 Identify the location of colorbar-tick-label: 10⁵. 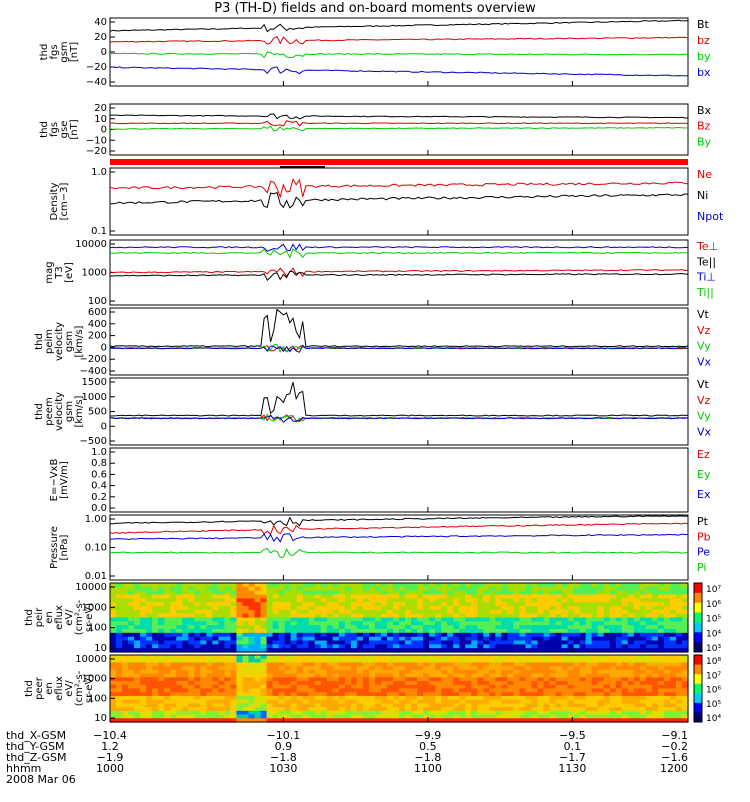
(713, 705).